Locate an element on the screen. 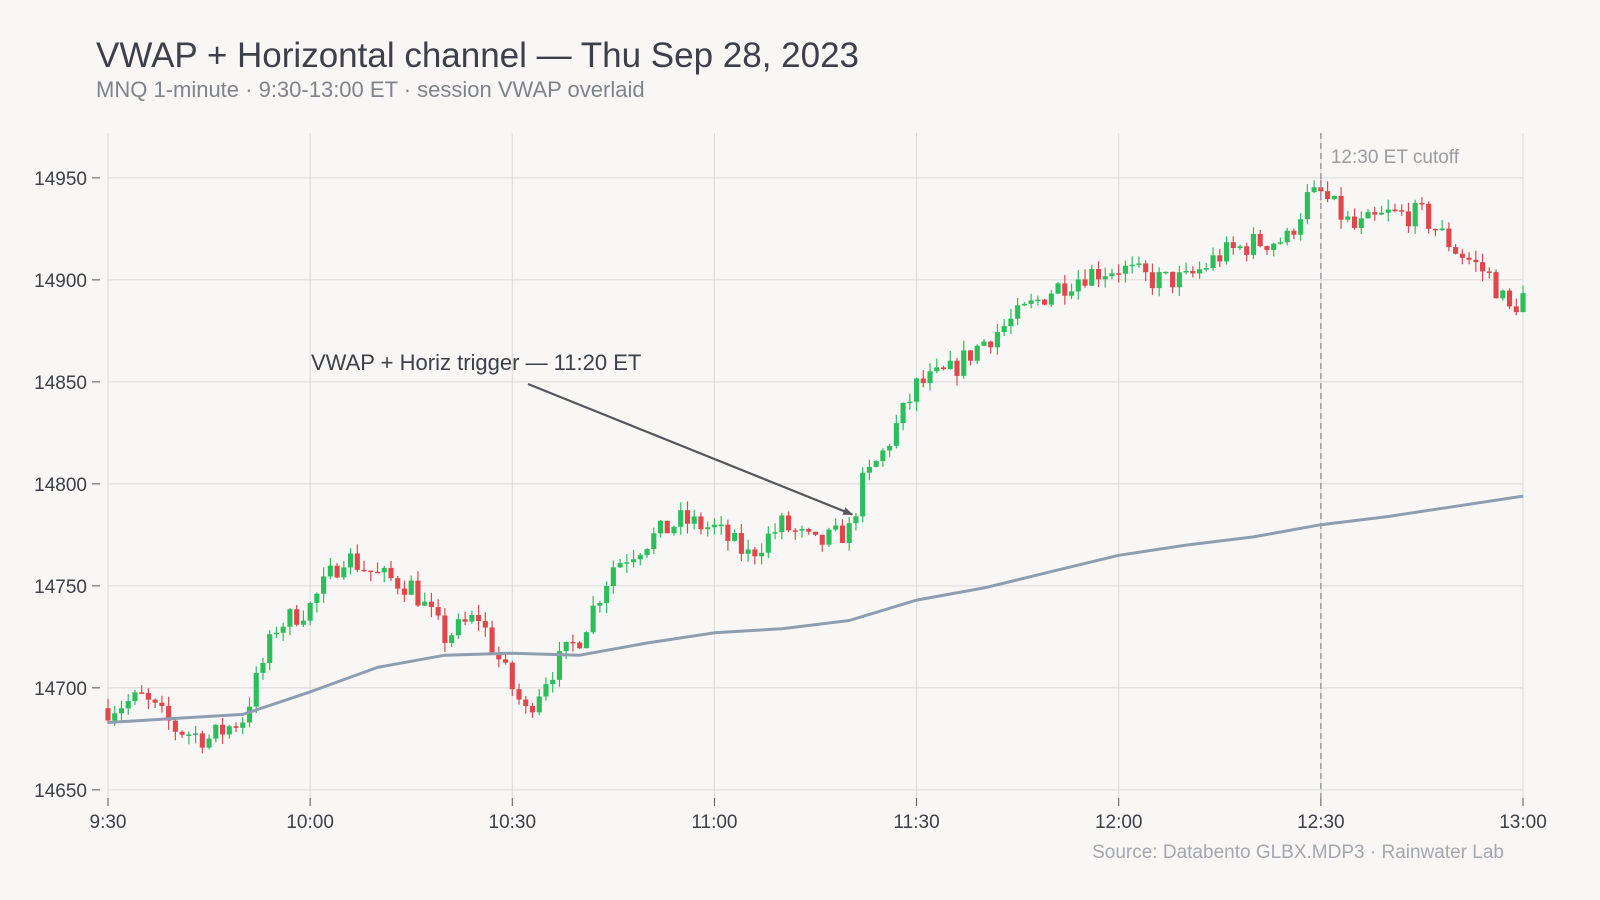  x-tick-label: 9:30 is located at coordinates (108, 822).